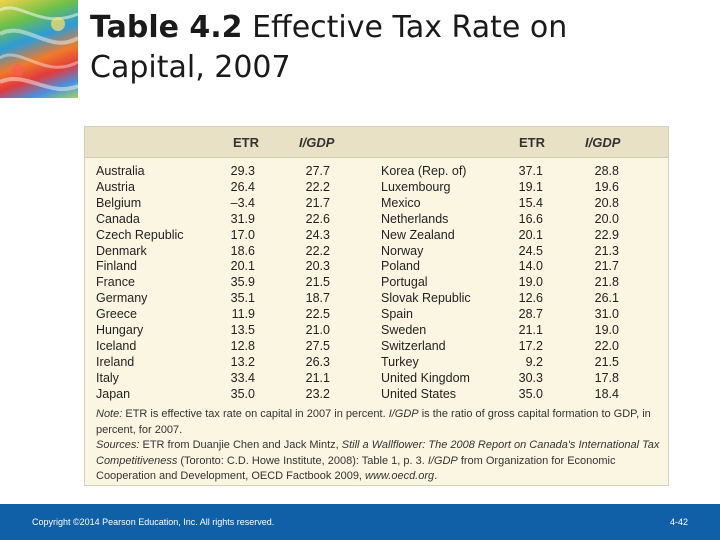 The image size is (720, 540). Describe the element at coordinates (418, 234) in the screenshot. I see `country-name: New Zealand` at that location.